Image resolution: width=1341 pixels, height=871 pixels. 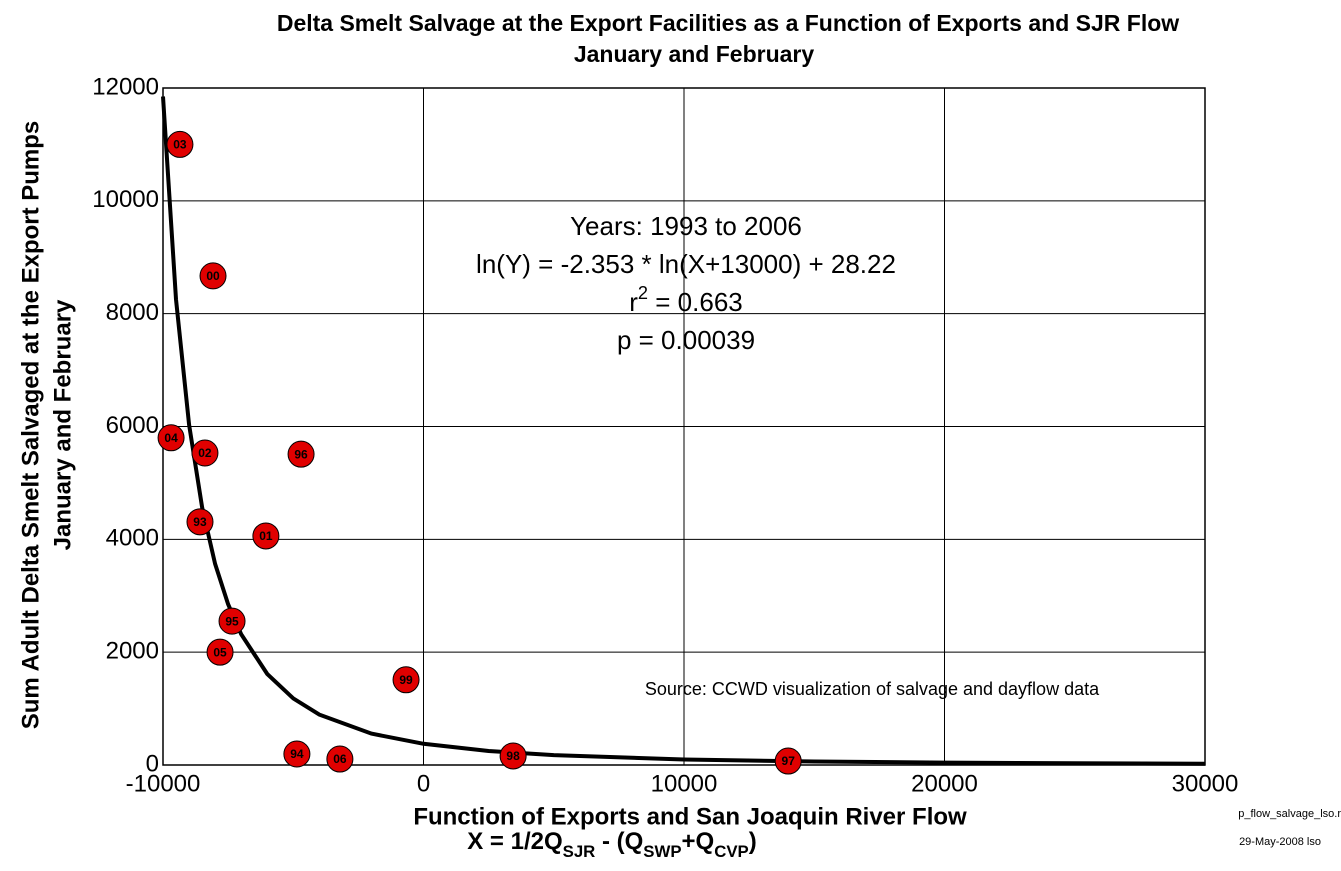 I want to click on annotation-superscript: 2, so click(x=643, y=293).